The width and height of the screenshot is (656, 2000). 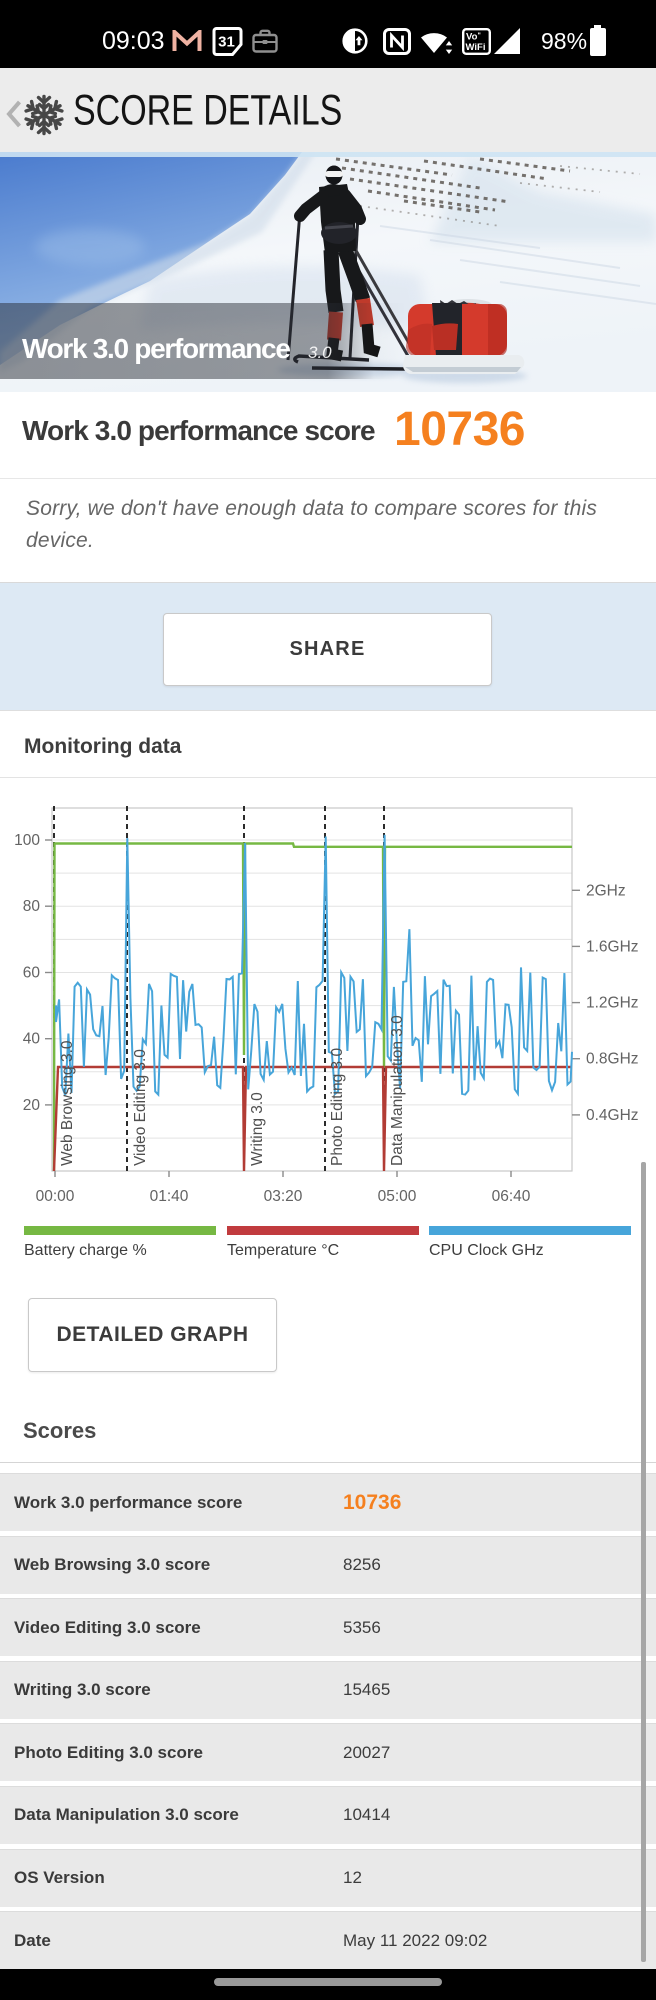 What do you see at coordinates (476, 47) in the screenshot?
I see `svg-text: WiFi` at bounding box center [476, 47].